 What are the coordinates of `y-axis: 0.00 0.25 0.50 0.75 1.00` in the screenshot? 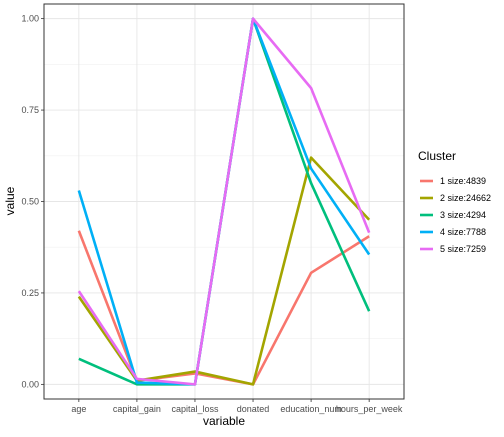 It's located at (32, 202).